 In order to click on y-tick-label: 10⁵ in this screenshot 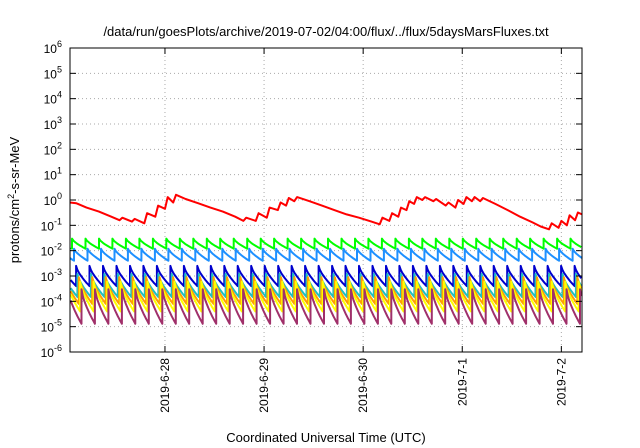, I will do `click(53, 72)`.